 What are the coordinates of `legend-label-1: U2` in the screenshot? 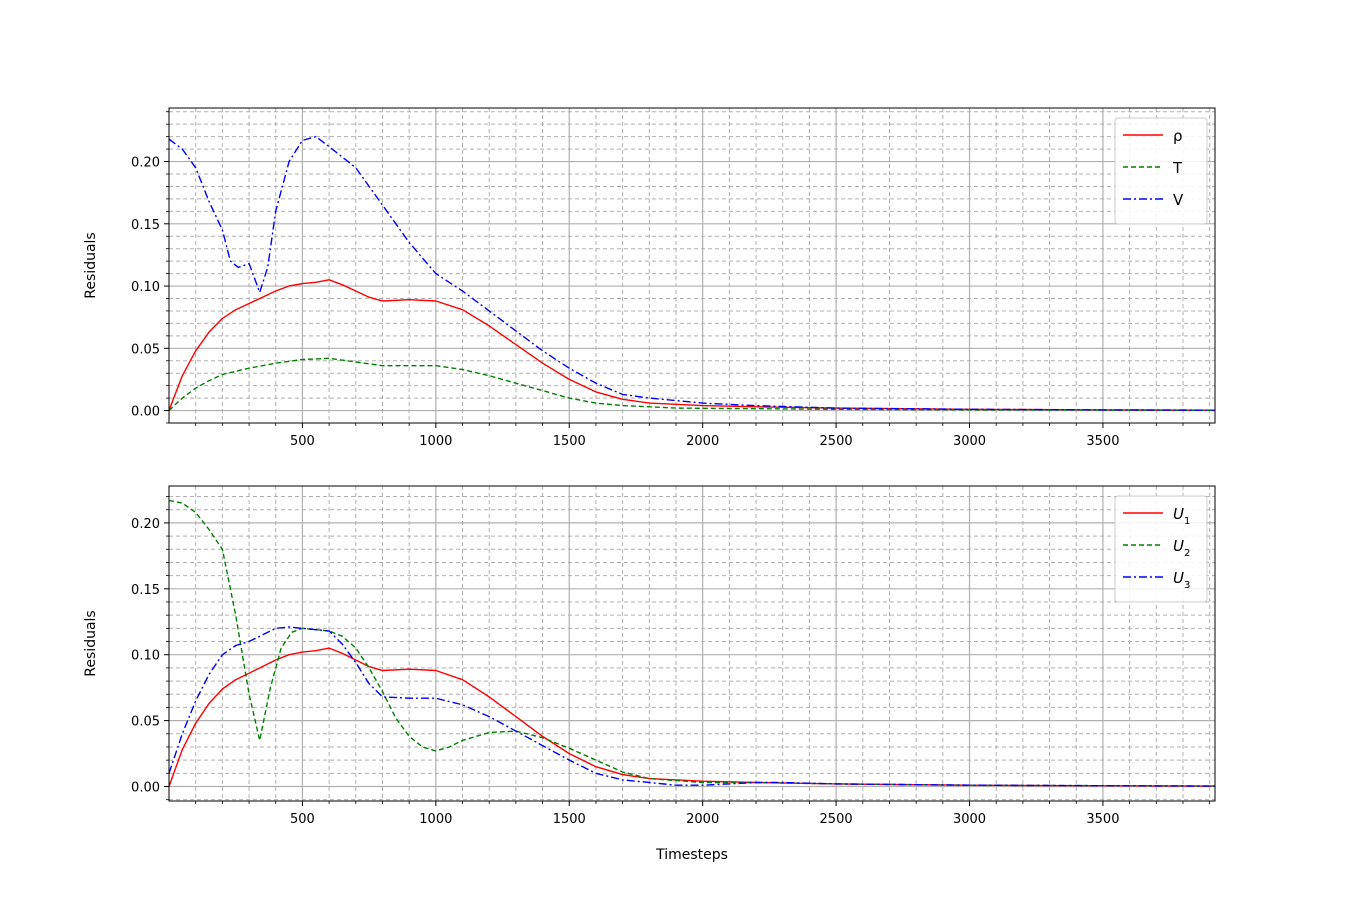 It's located at (1181, 548).